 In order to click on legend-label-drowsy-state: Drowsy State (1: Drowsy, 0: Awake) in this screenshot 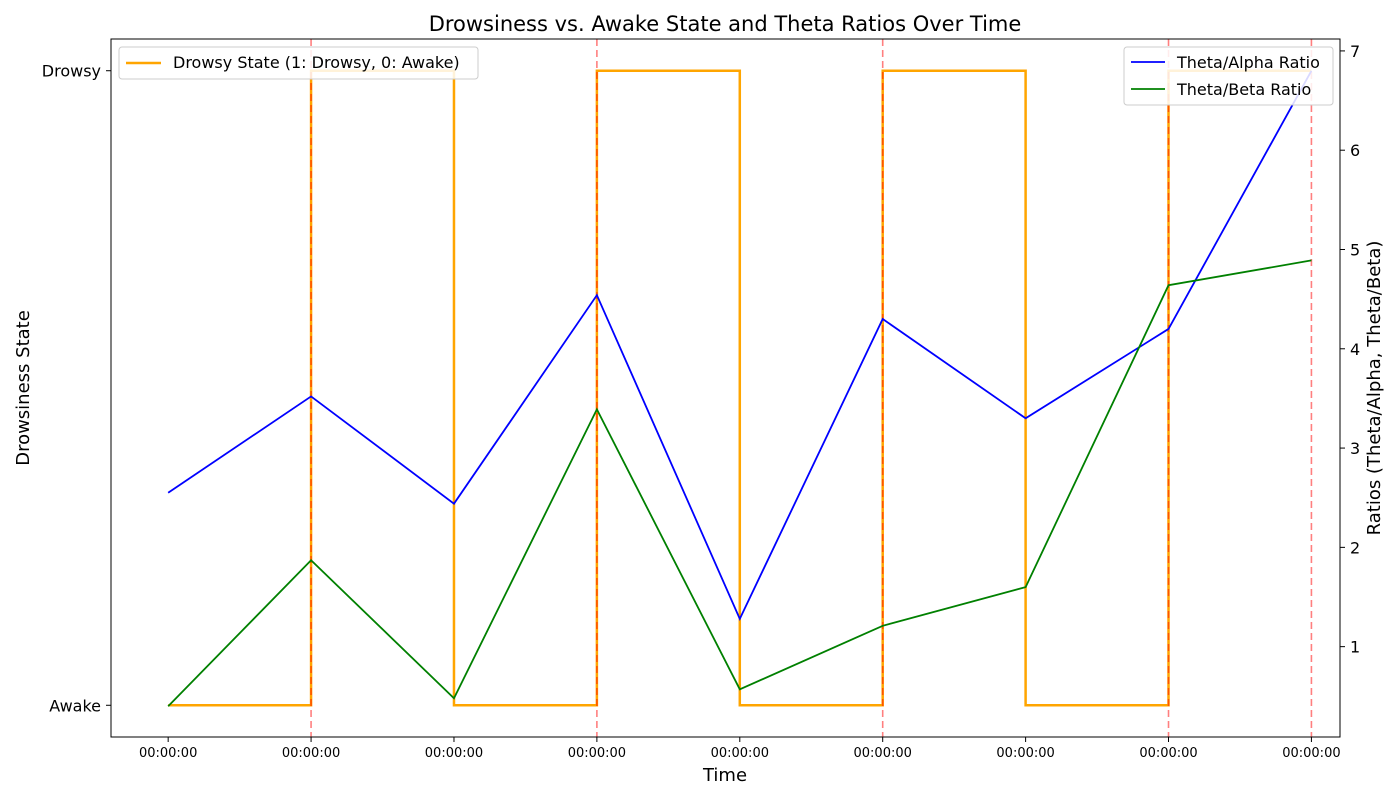, I will do `click(316, 62)`.